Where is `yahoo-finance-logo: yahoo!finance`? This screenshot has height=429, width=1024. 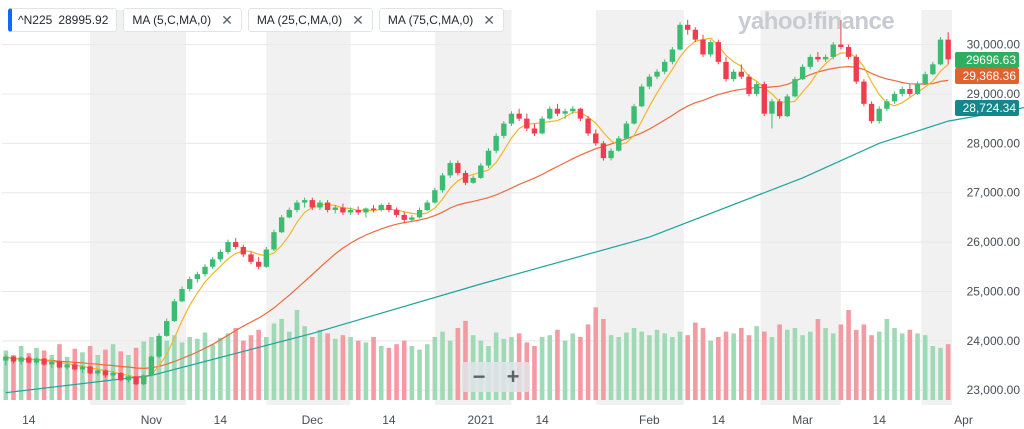 yahoo-finance-logo: yahoo!finance is located at coordinates (816, 21).